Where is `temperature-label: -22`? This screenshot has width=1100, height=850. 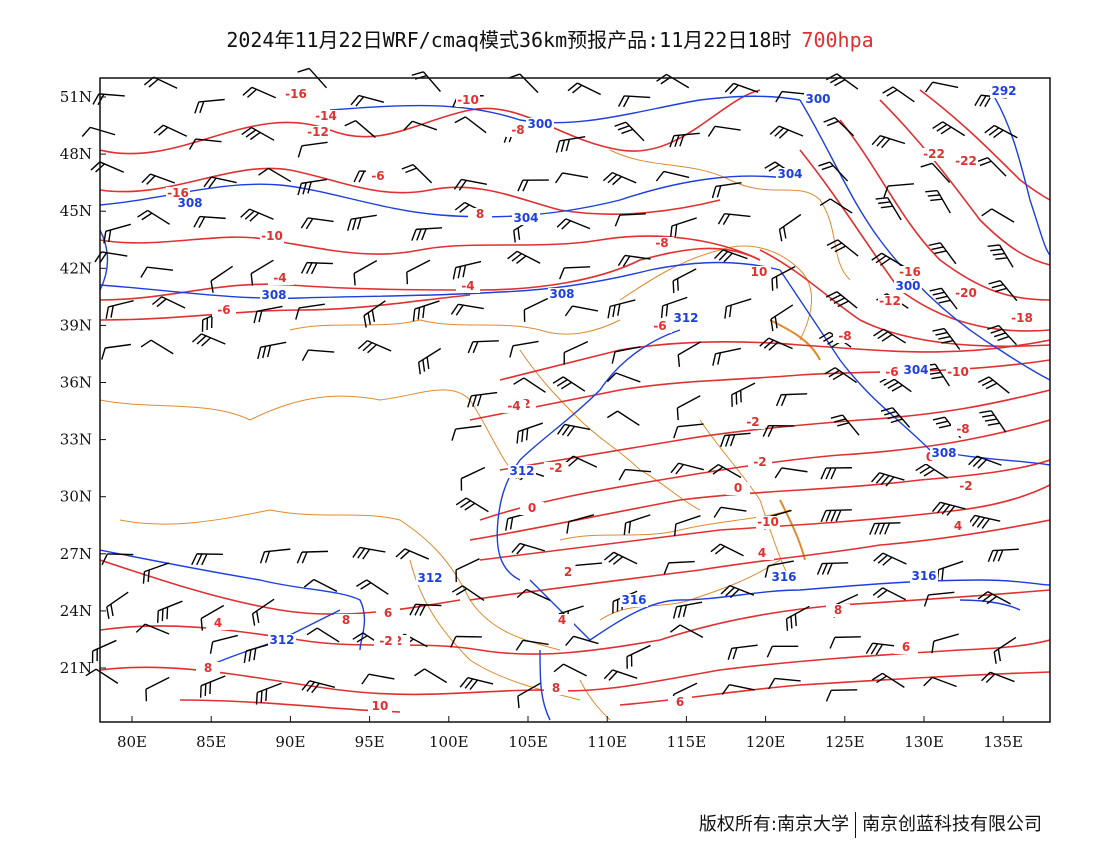 temperature-label: -22 is located at coordinates (966, 161).